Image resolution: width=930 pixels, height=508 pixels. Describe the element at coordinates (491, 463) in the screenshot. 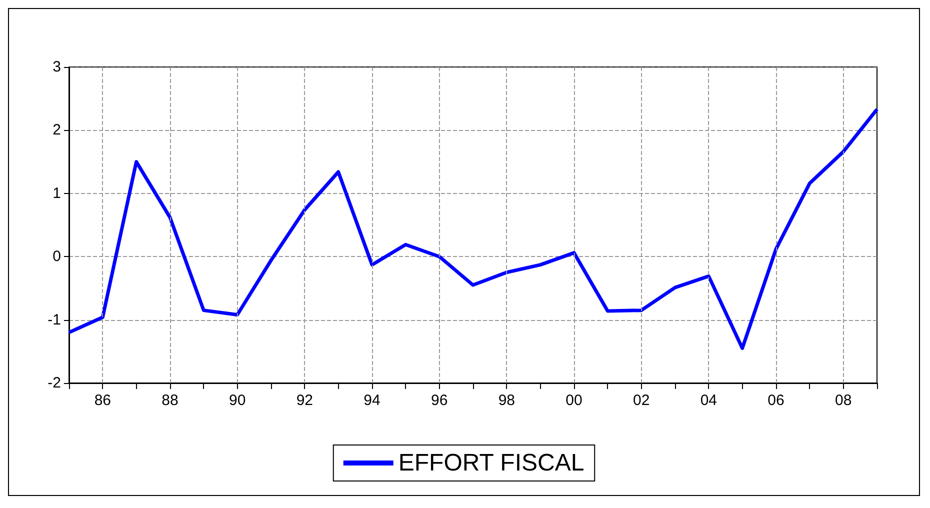

I see `legend-label: EFFORT FISCAL` at that location.